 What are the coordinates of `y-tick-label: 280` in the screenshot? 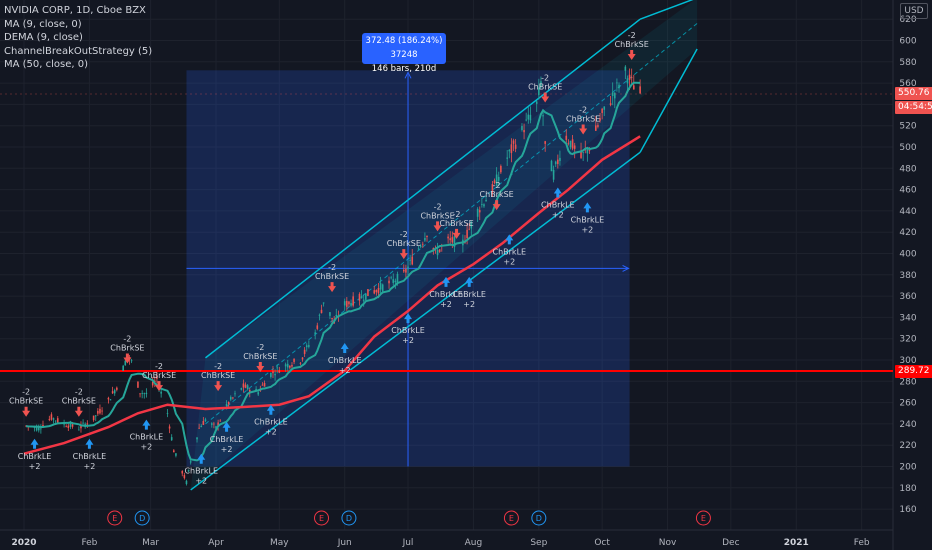 It's located at (907, 382).